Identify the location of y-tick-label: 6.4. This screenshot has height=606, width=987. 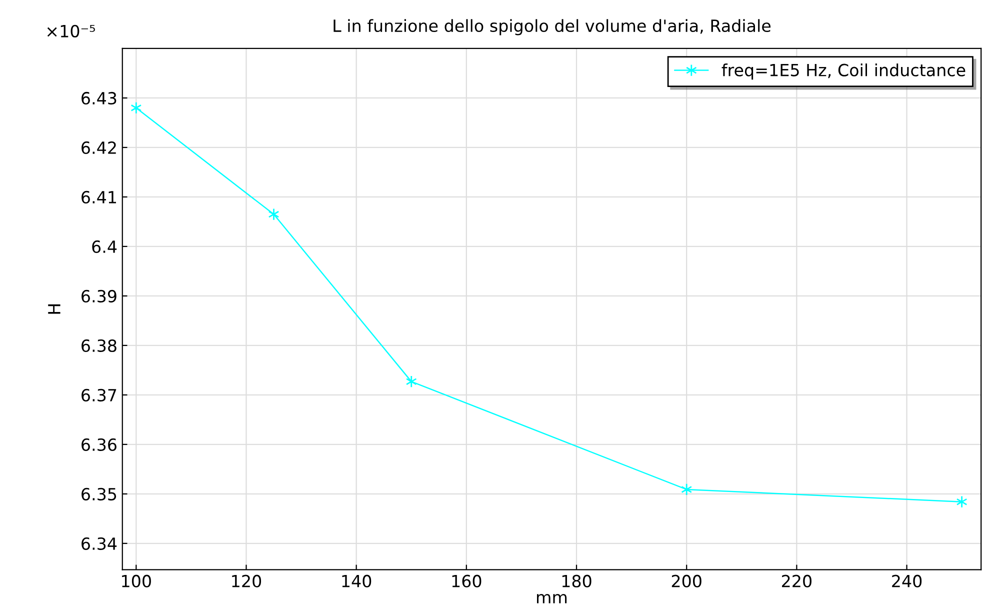
(104, 247).